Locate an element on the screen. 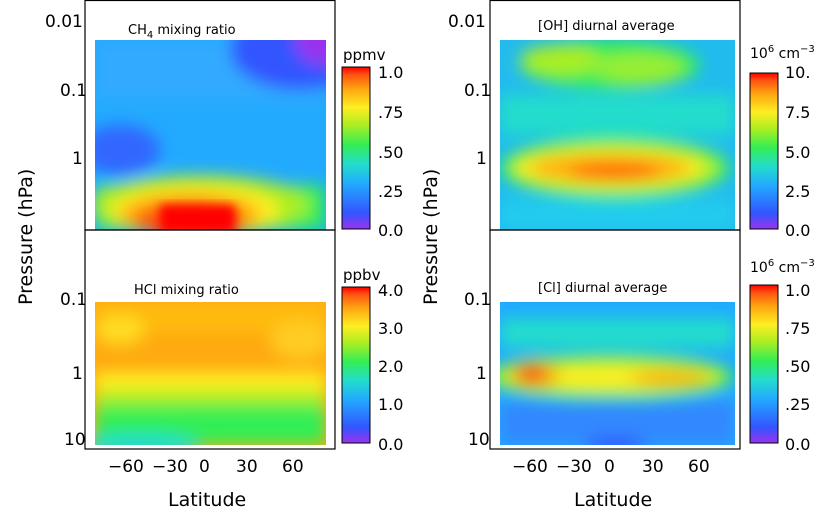 This screenshot has width=814, height=510. right-xticks: −60 −30 0 30 60 is located at coordinates (611, 467).